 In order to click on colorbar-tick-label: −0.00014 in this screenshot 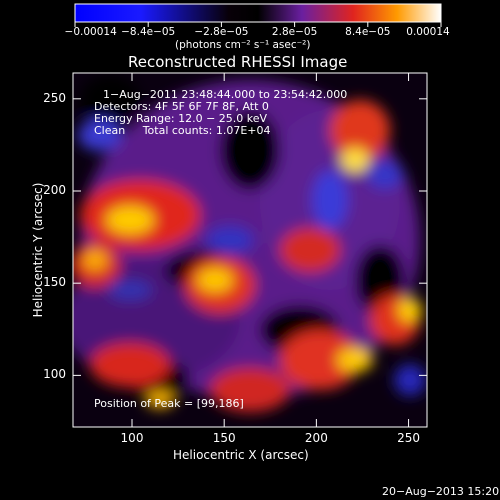, I will do `click(90, 32)`.